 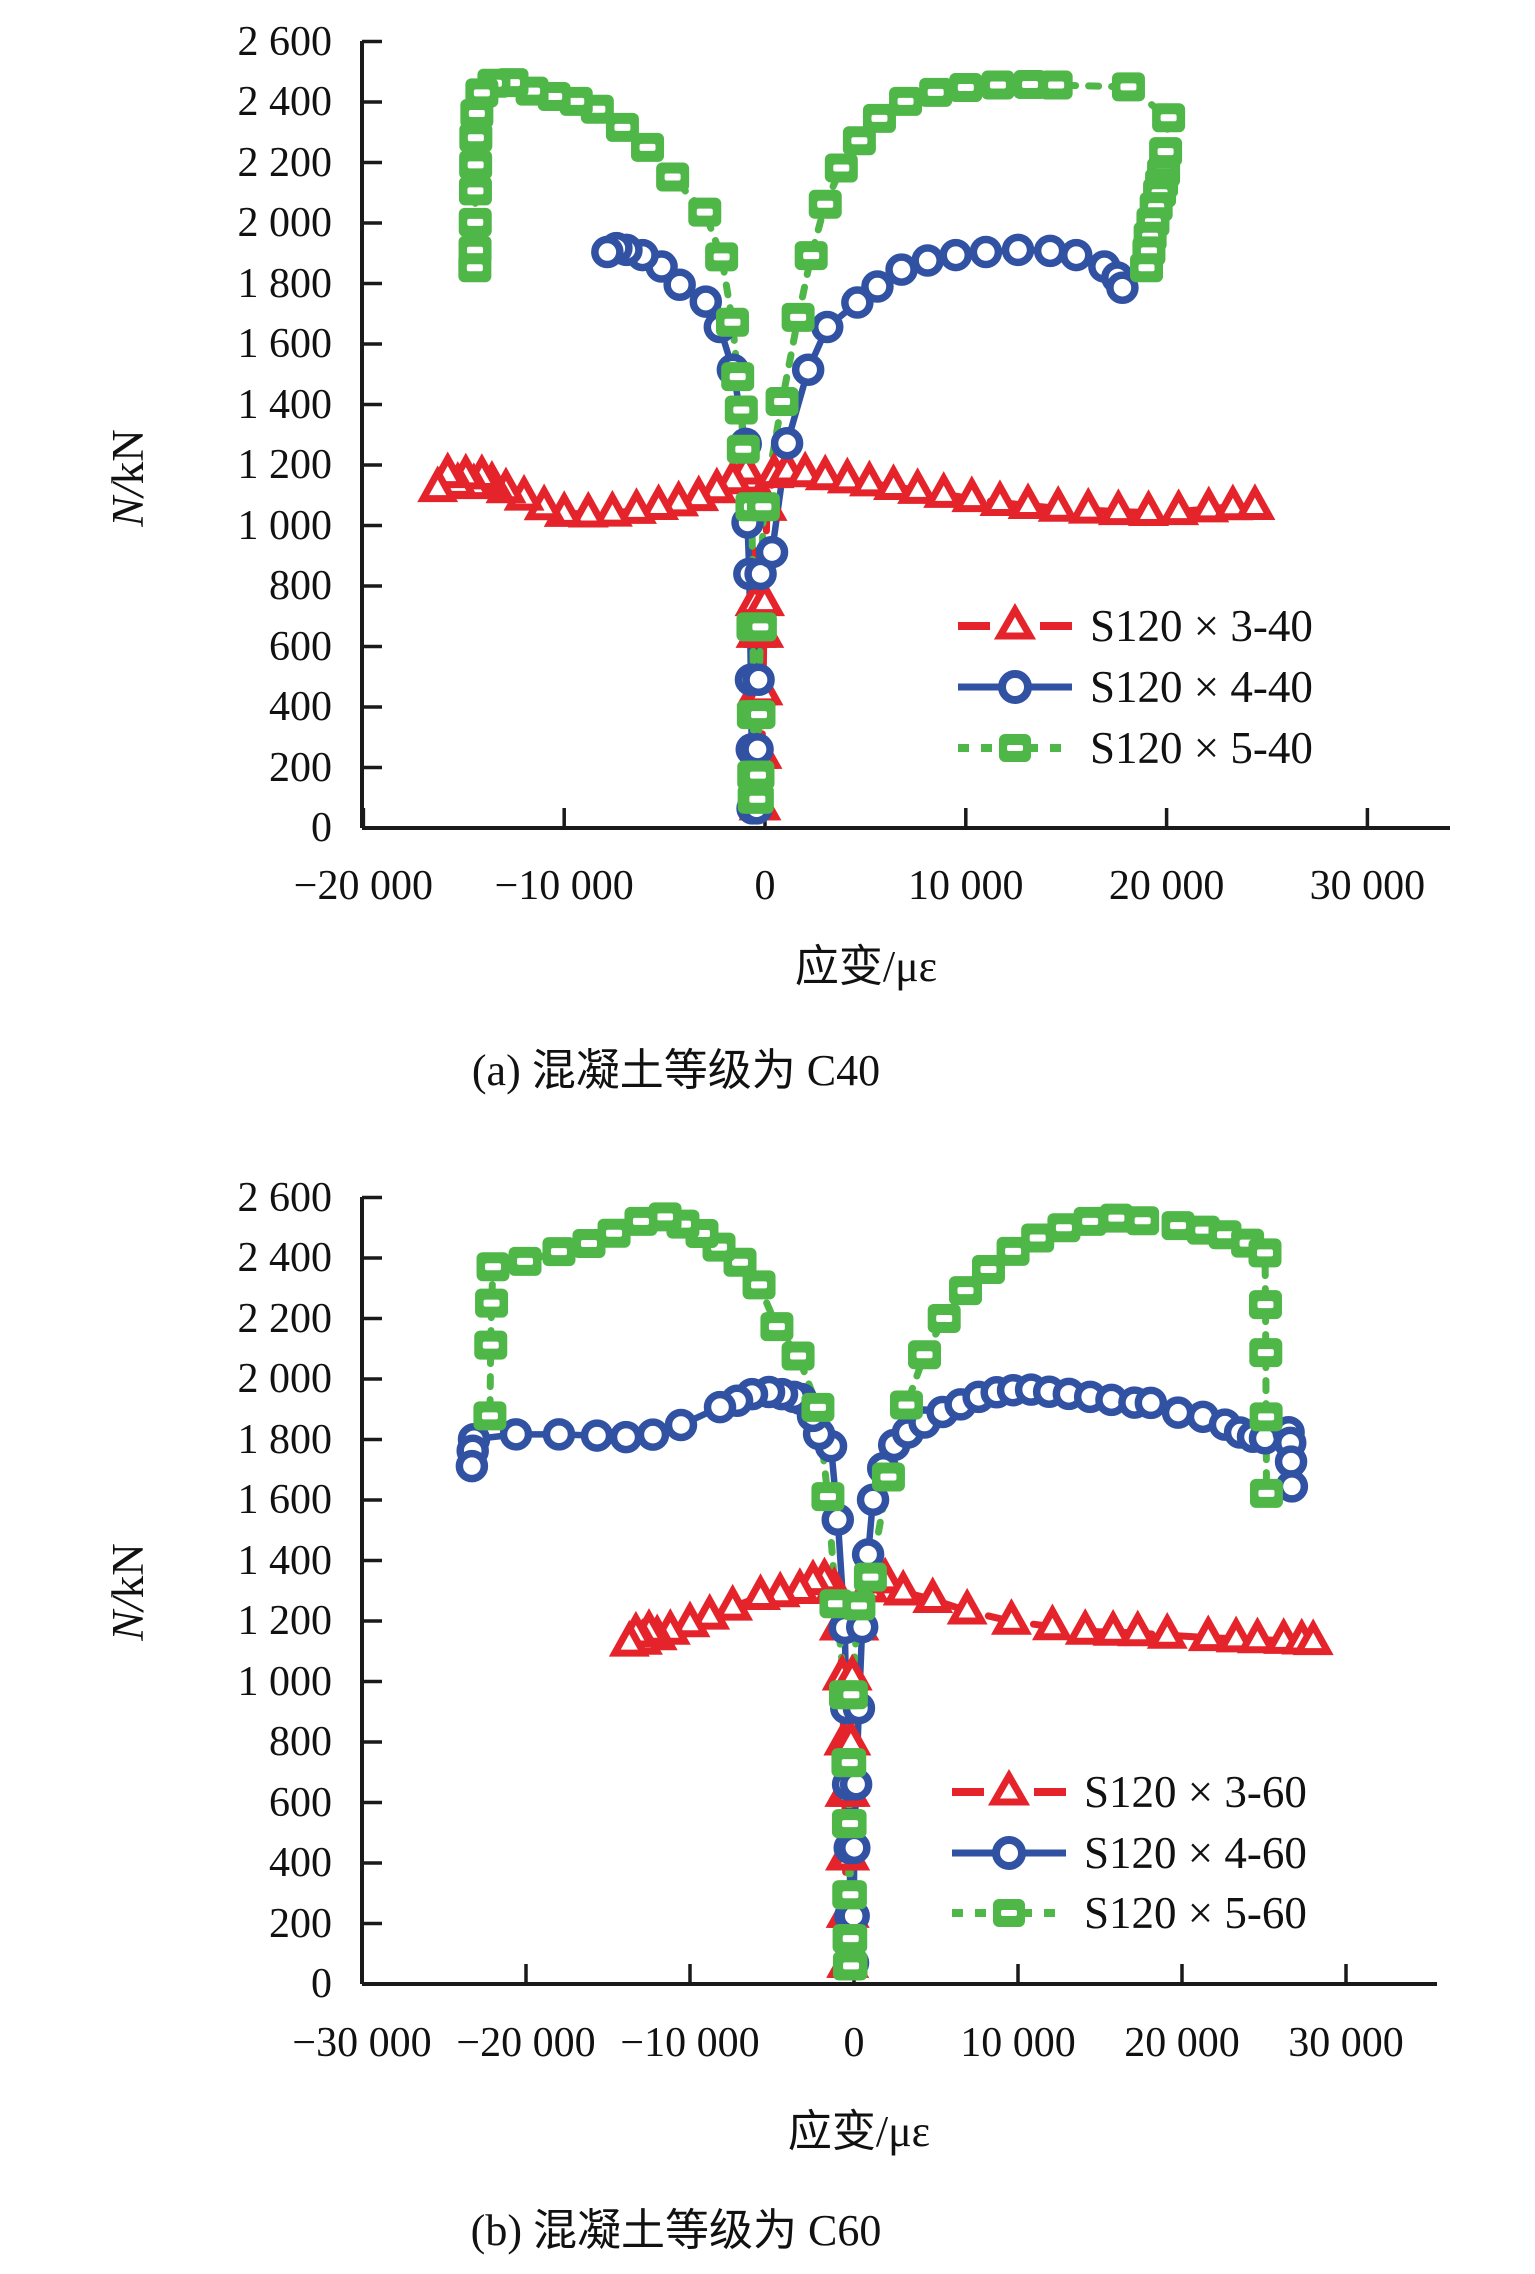 What do you see at coordinates (1128, 1792) in the screenshot?
I see `legend-row: S120 × 3-60` at bounding box center [1128, 1792].